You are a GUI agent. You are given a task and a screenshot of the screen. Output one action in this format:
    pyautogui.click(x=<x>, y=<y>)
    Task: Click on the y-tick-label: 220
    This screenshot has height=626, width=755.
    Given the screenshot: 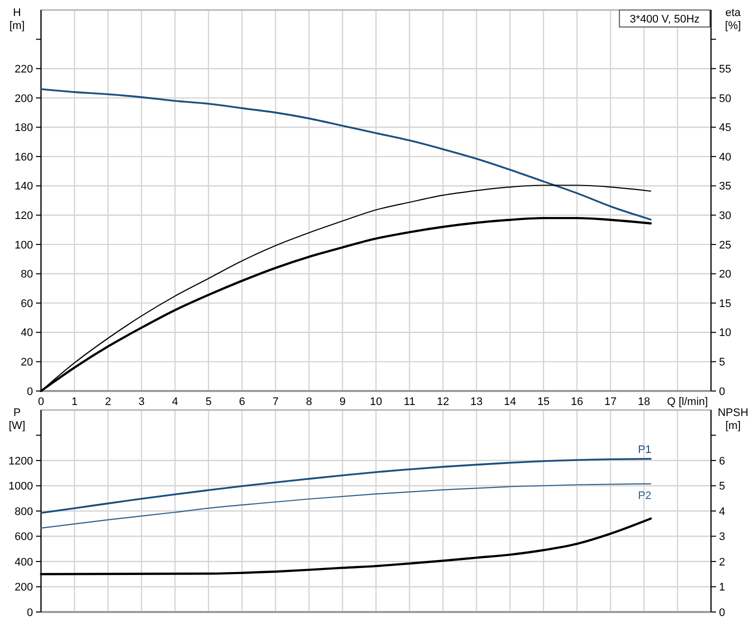 What is the action you would take?
    pyautogui.click(x=23, y=69)
    